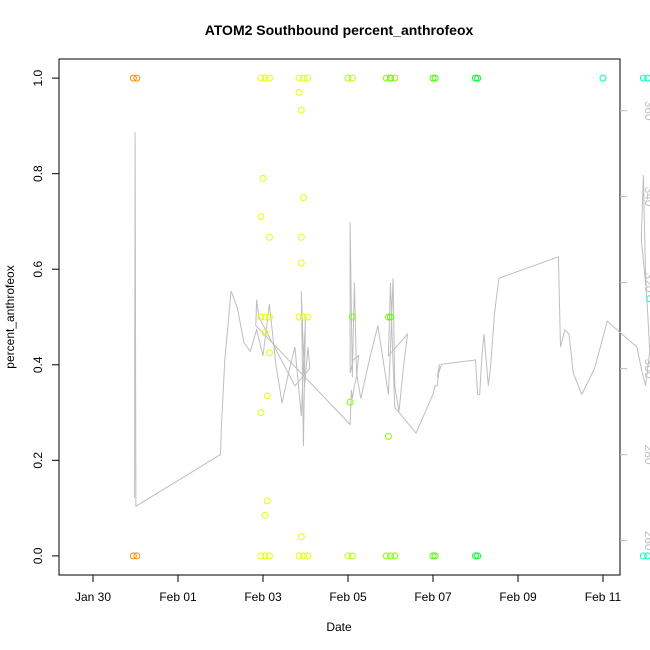  Describe the element at coordinates (263, 597) in the screenshot. I see `x-tick-label: Feb 03` at that location.